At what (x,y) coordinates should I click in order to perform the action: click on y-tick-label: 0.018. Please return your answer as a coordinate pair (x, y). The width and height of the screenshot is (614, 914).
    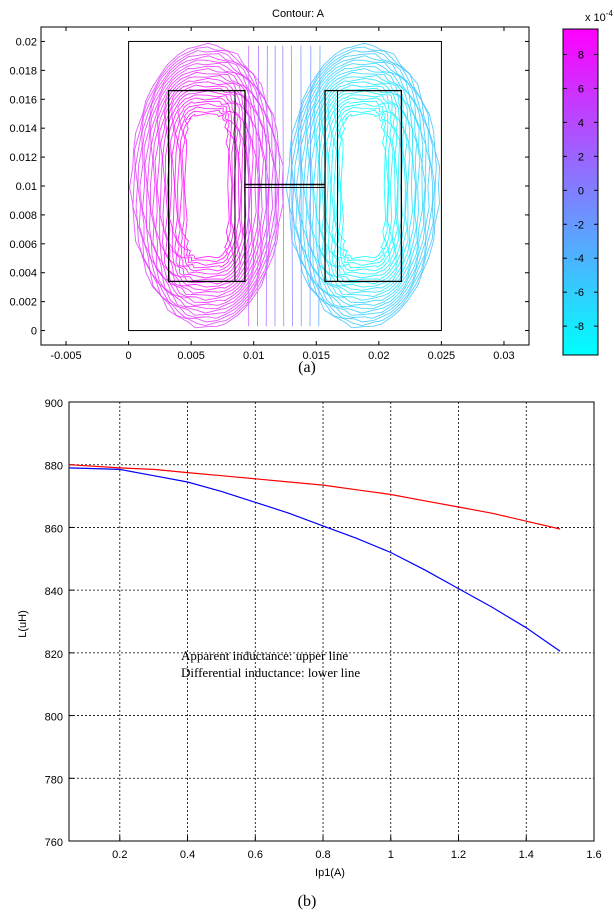
    Looking at the image, I should click on (23, 71).